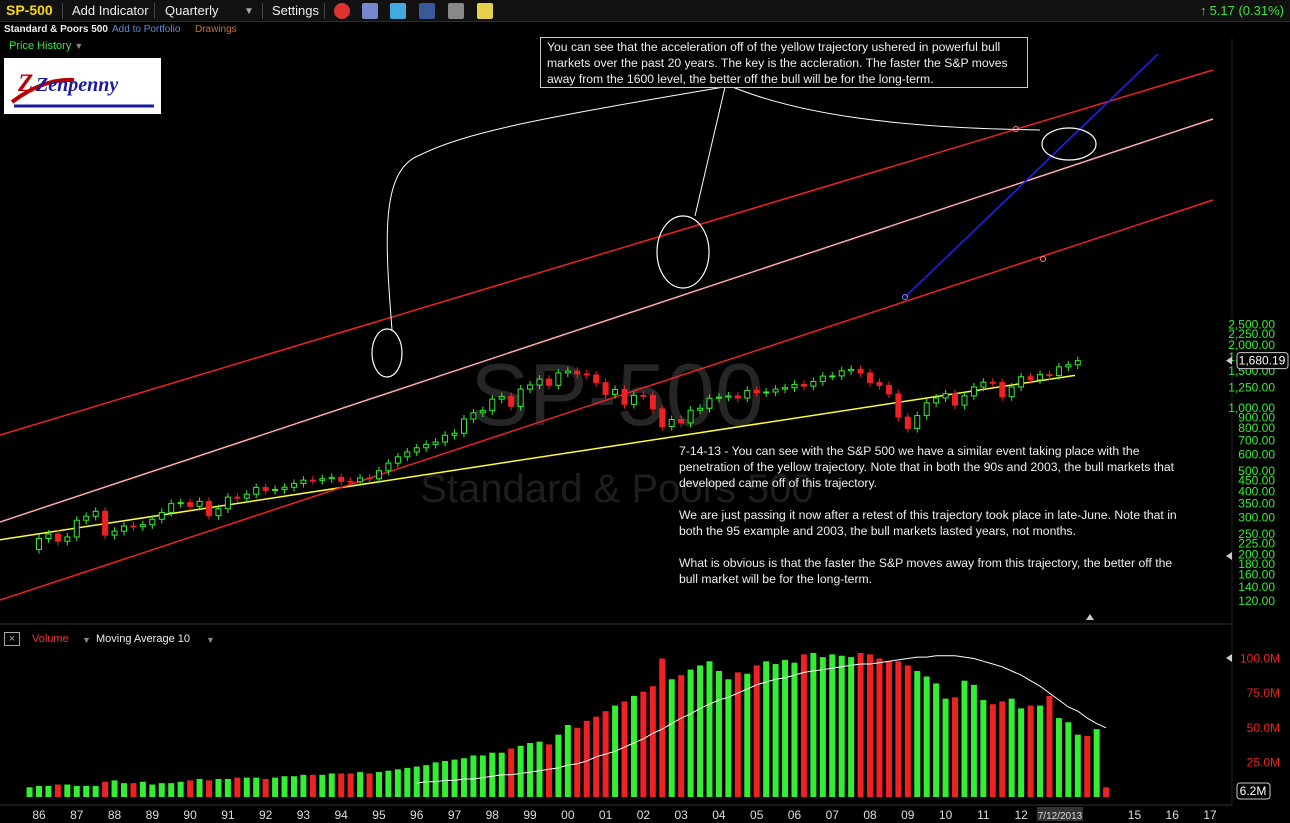  I want to click on time-tick-label: 11, so click(983, 815).